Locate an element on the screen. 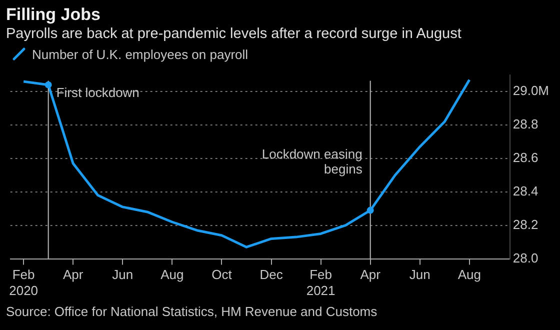  x-tick-label: Feb 2020 is located at coordinates (23, 282).